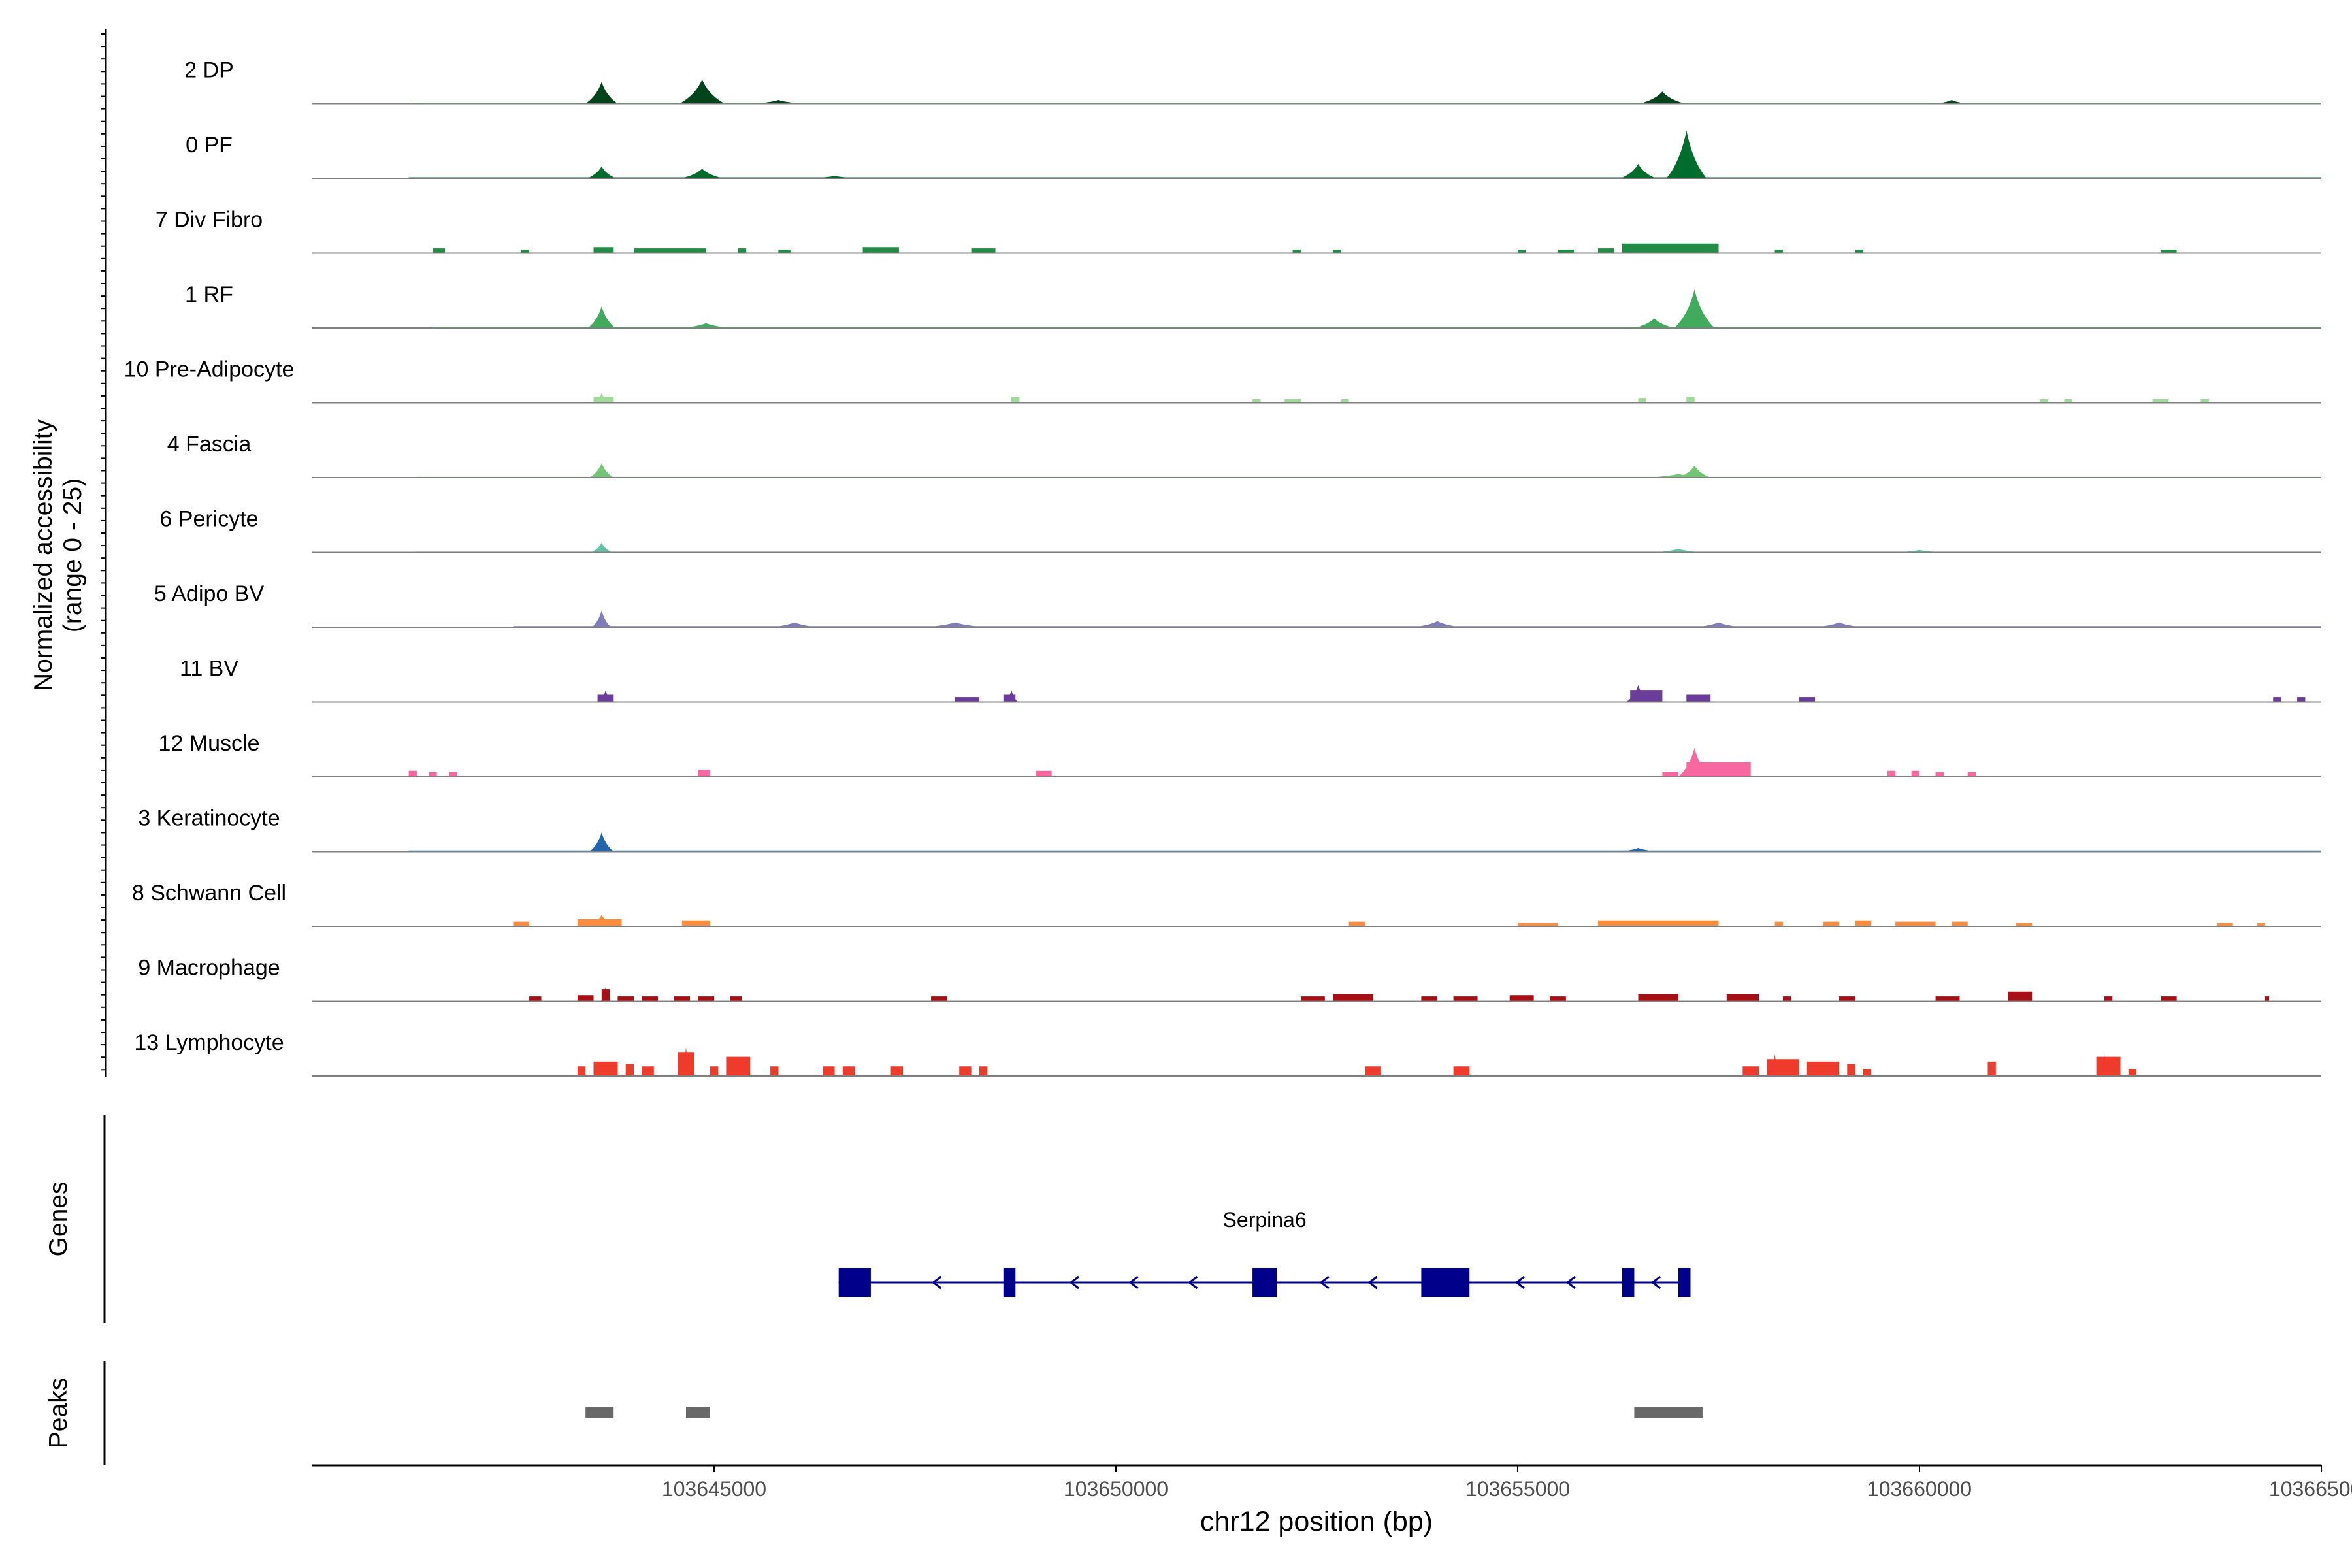 The width and height of the screenshot is (2352, 1568). Describe the element at coordinates (209, 593) in the screenshot. I see `track-label: 5 Adipo BV` at that location.